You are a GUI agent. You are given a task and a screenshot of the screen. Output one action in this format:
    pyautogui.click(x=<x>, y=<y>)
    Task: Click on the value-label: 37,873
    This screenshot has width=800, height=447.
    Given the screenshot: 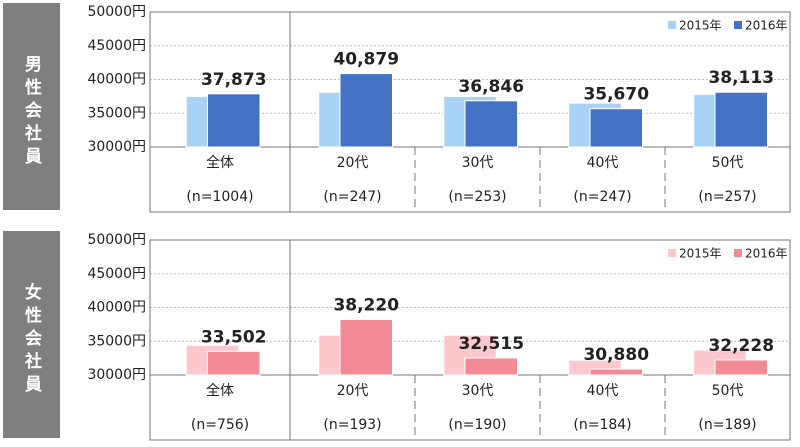 What is the action you would take?
    pyautogui.click(x=234, y=80)
    